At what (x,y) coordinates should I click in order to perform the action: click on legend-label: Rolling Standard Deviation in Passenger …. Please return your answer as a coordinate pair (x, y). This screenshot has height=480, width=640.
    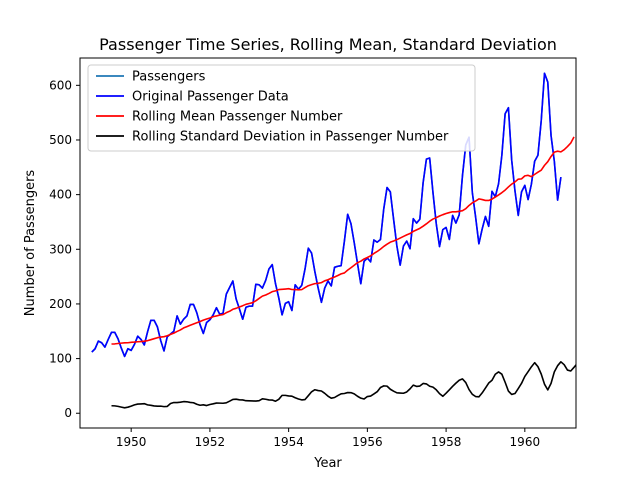
    Looking at the image, I should click on (290, 137).